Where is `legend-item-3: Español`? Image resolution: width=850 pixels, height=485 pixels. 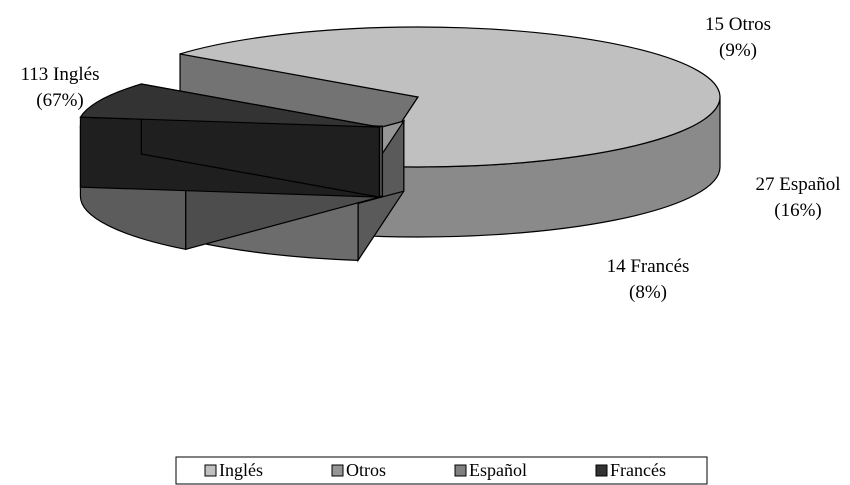
legend-item-3: Español is located at coordinates (490, 470).